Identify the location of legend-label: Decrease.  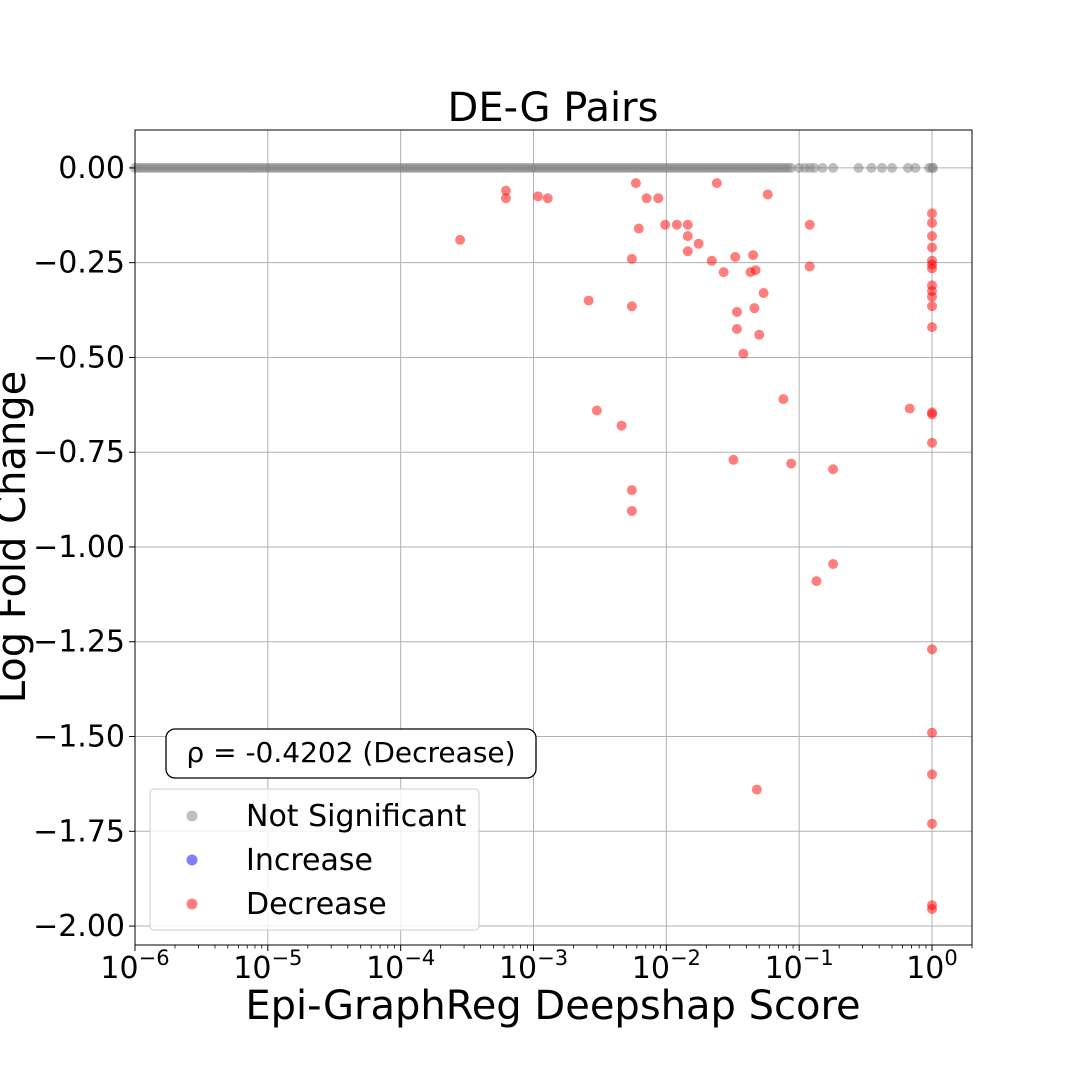
(316, 904).